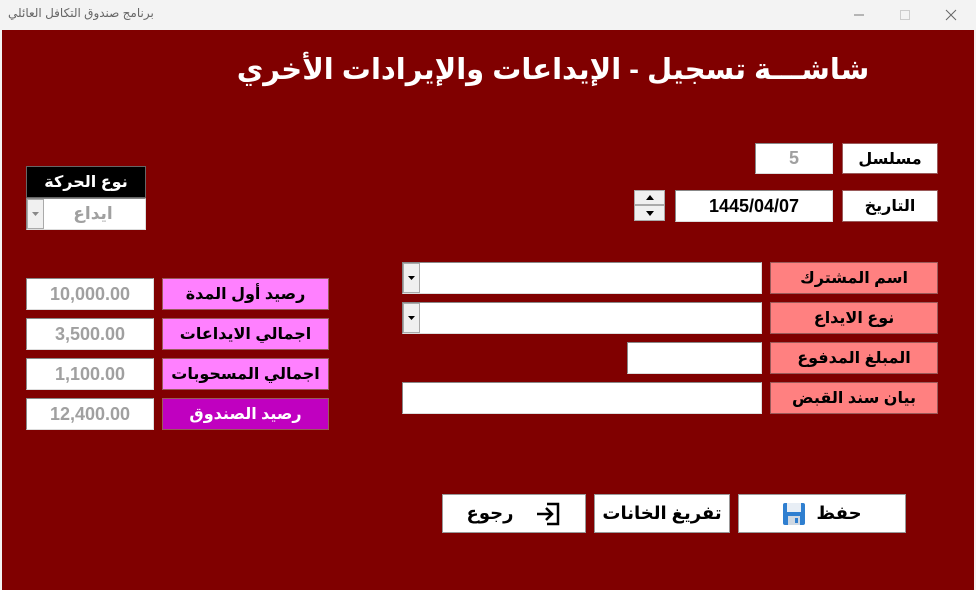 The width and height of the screenshot is (976, 590). I want to click on receipt-note-label: بيان سند القبض, so click(854, 398).